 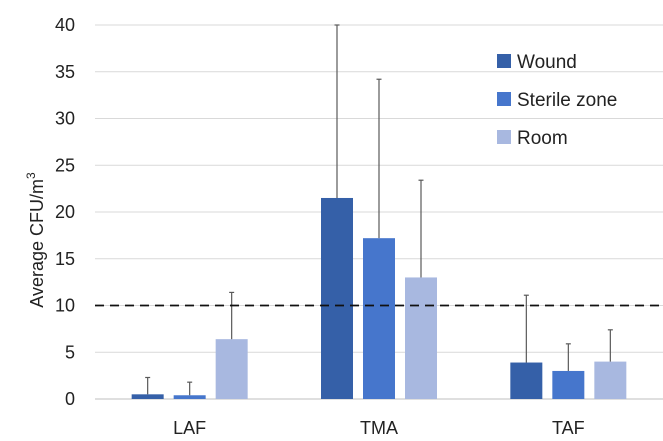 I want to click on legend-label-room: Room, so click(x=542, y=138).